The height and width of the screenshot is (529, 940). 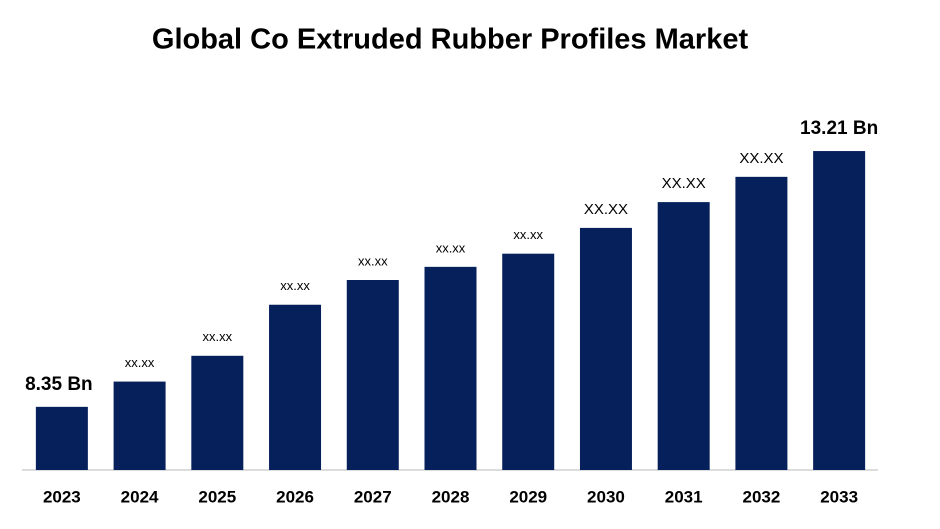 I want to click on x-tick-label: 2026, so click(x=295, y=496).